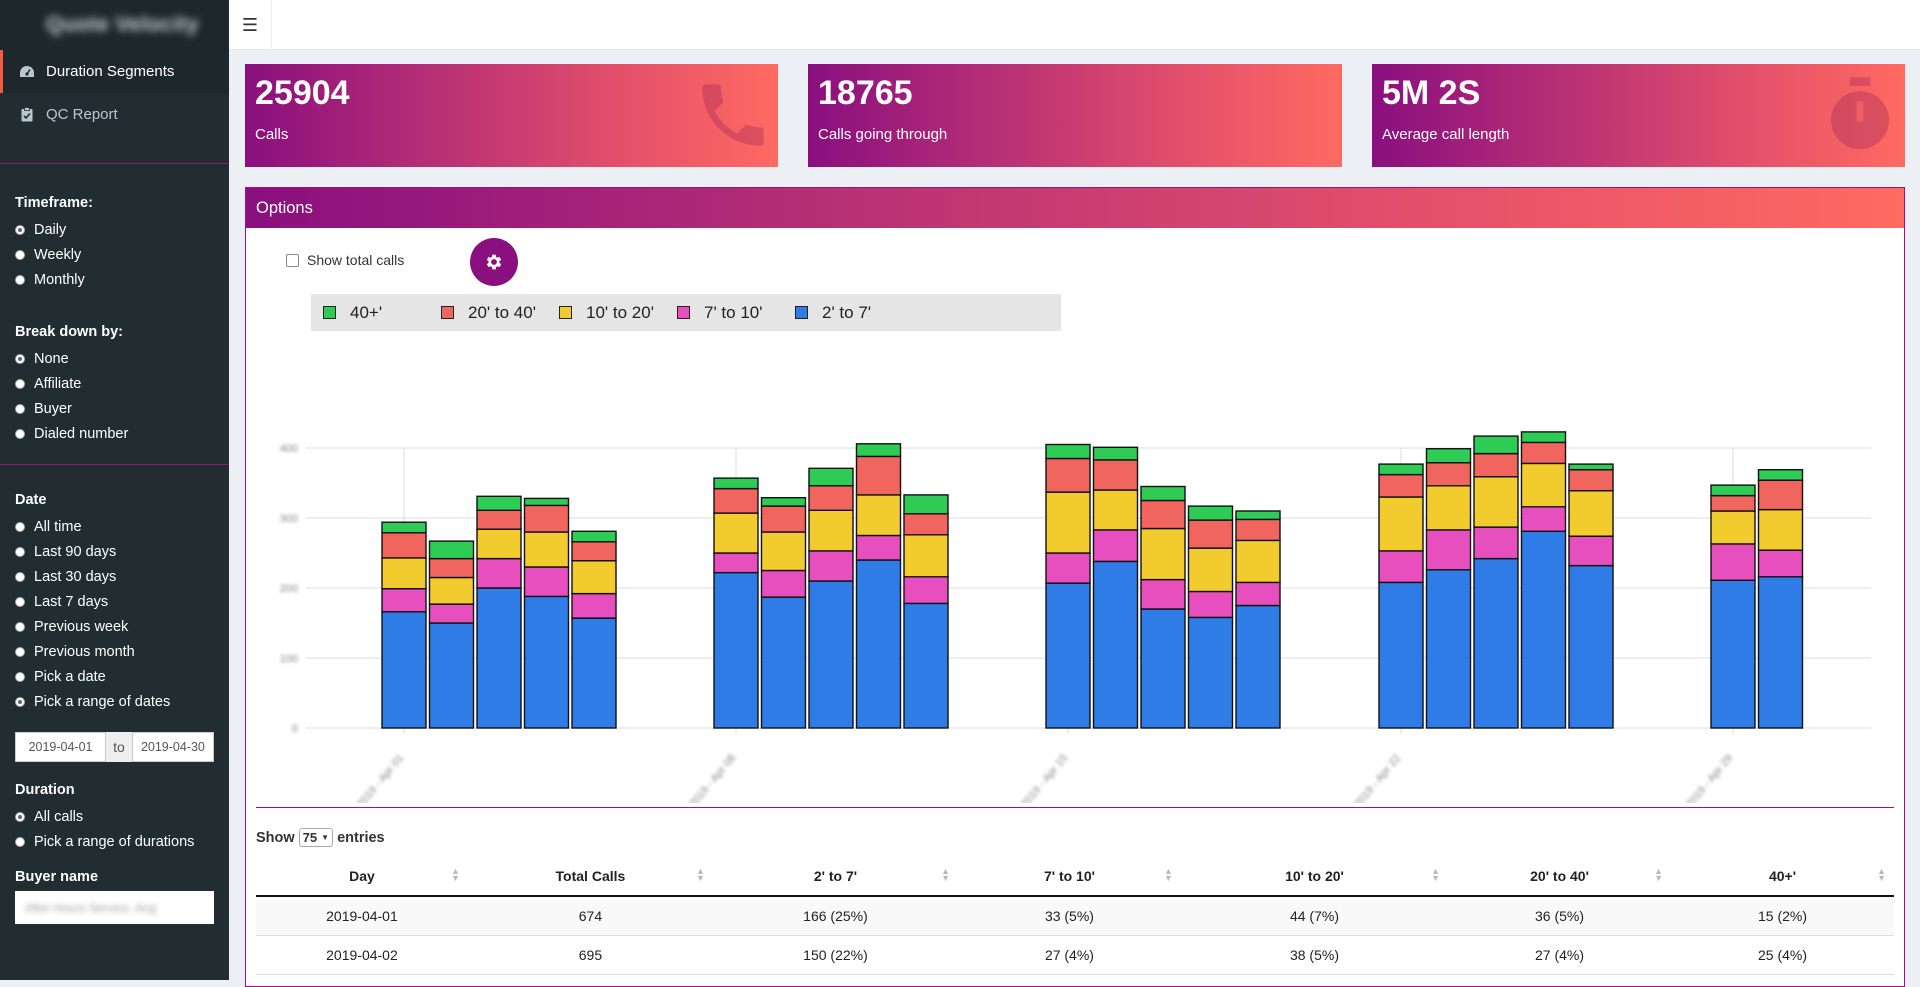 This screenshot has width=1920, height=987. Describe the element at coordinates (590, 876) in the screenshot. I see `column-header: Total Calls ▲ ▼` at that location.